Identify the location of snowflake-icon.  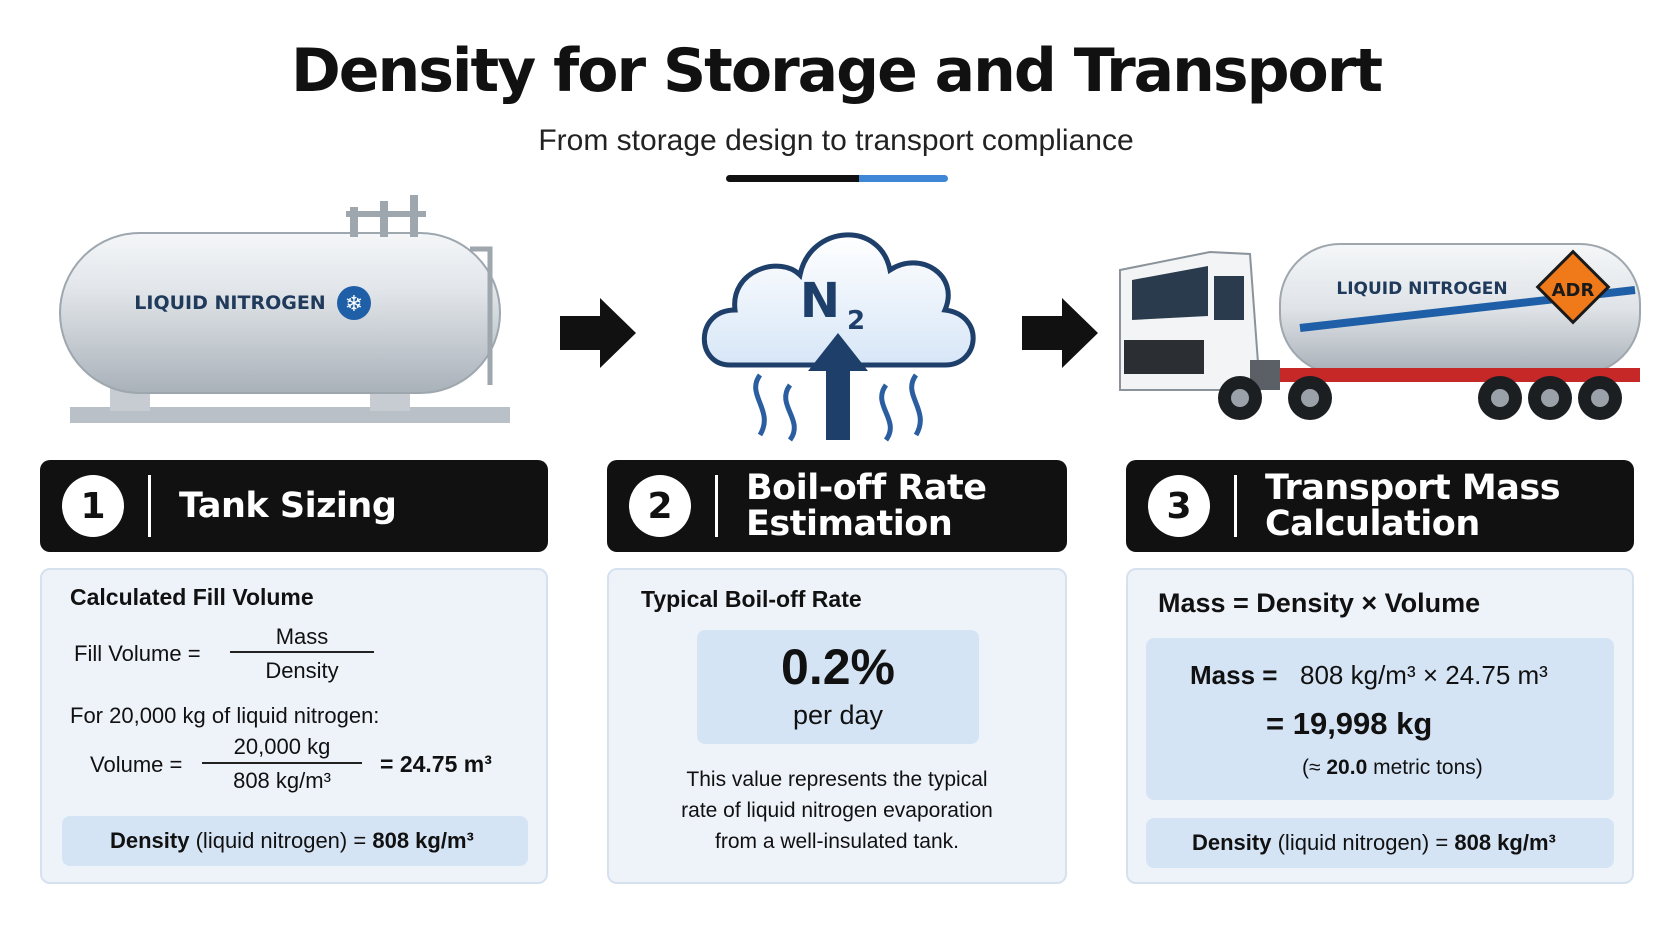
(354, 303).